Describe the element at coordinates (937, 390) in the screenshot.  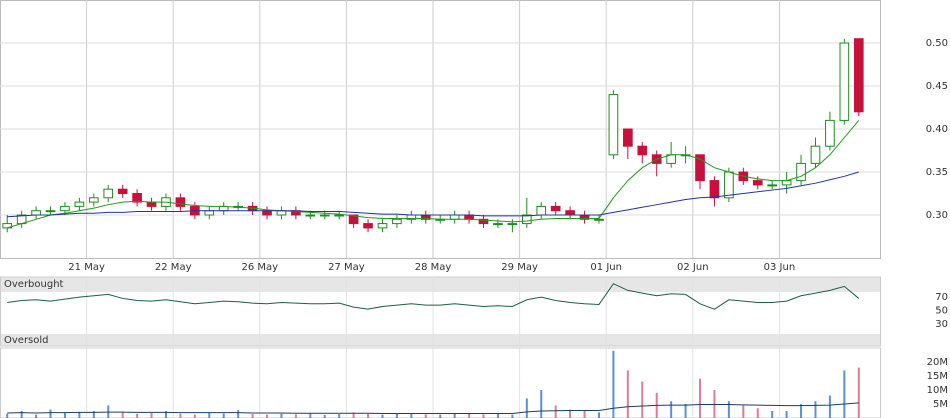
I see `y-tick-label: 10M` at that location.